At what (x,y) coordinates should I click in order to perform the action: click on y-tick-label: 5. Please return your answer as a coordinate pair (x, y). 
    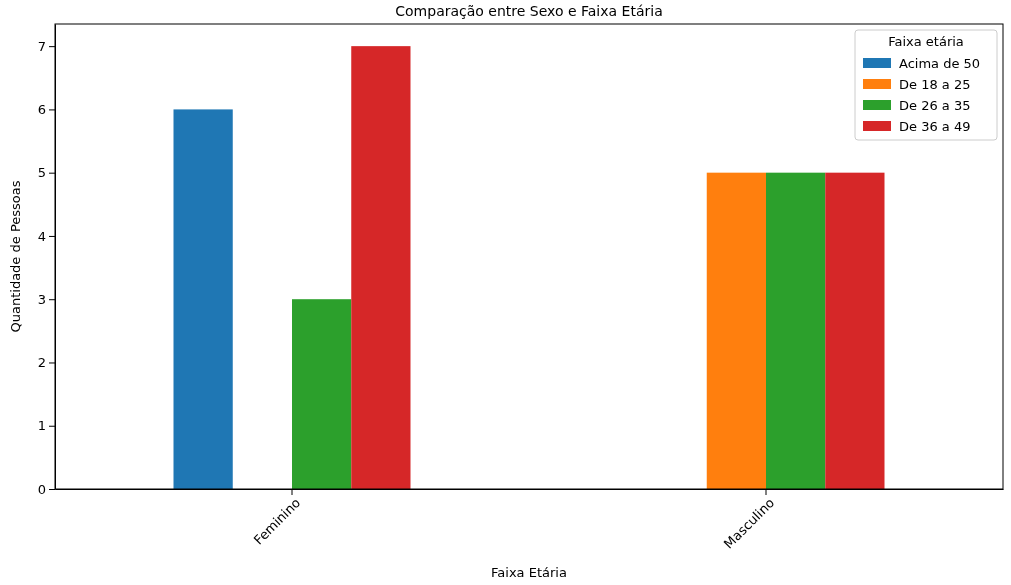
    Looking at the image, I should click on (41, 173).